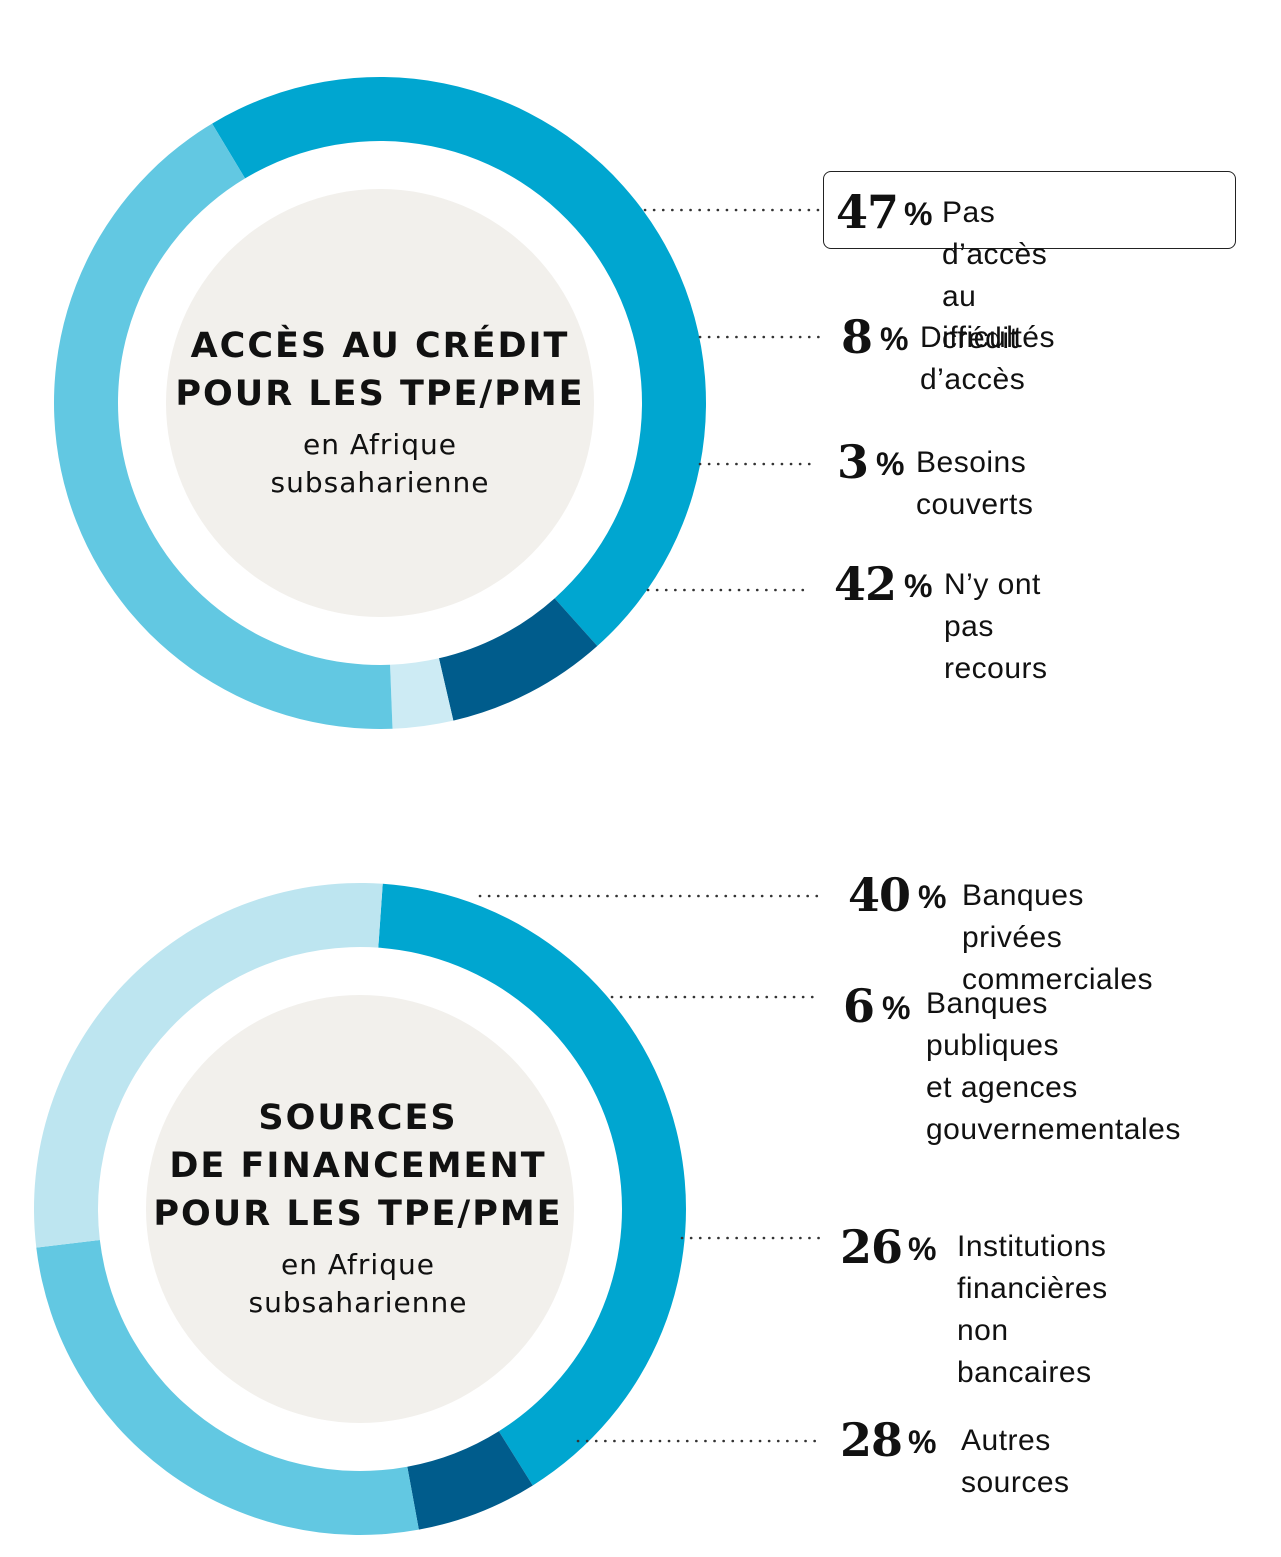  Describe the element at coordinates (867, 212) in the screenshot. I see `chart1-value-1: 47` at that location.